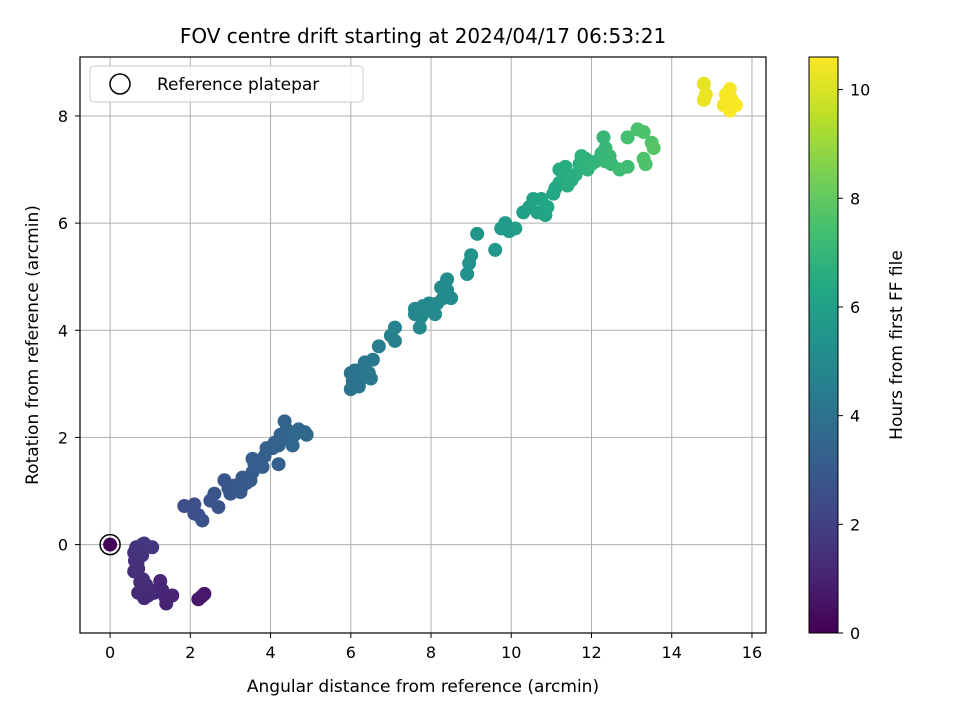  Describe the element at coordinates (752, 652) in the screenshot. I see `x-tick-label: 16` at that location.